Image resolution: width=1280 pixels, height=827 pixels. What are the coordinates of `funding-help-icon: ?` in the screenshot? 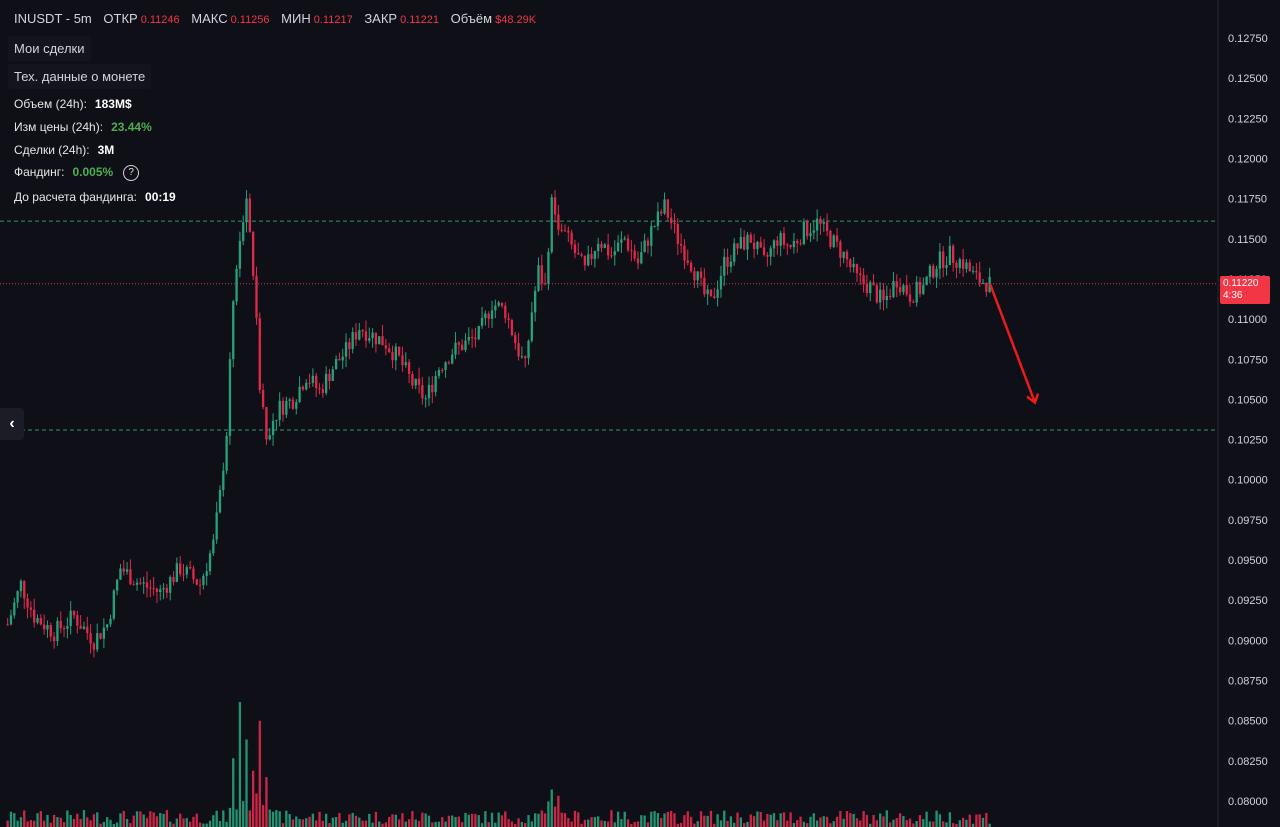 It's located at (131, 173).